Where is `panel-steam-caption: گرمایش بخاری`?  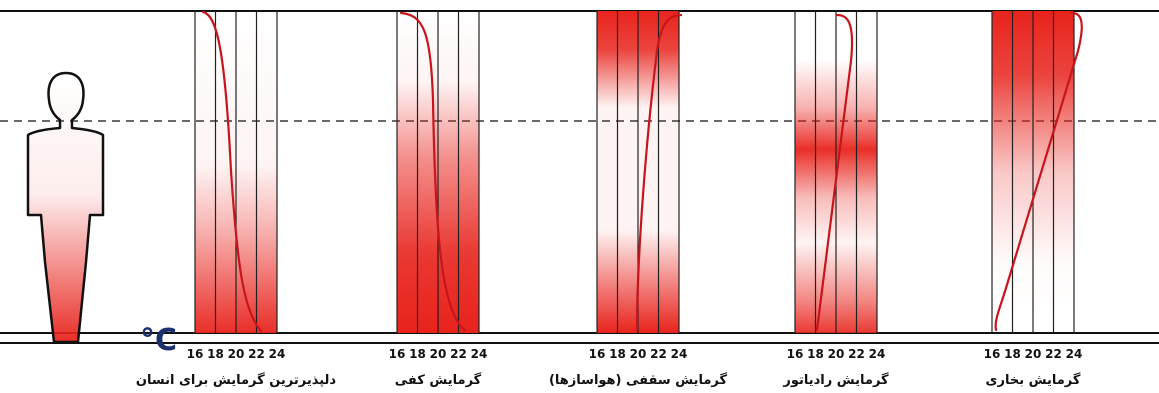
panel-steam-caption: گرمایش بخاری is located at coordinates (1033, 380).